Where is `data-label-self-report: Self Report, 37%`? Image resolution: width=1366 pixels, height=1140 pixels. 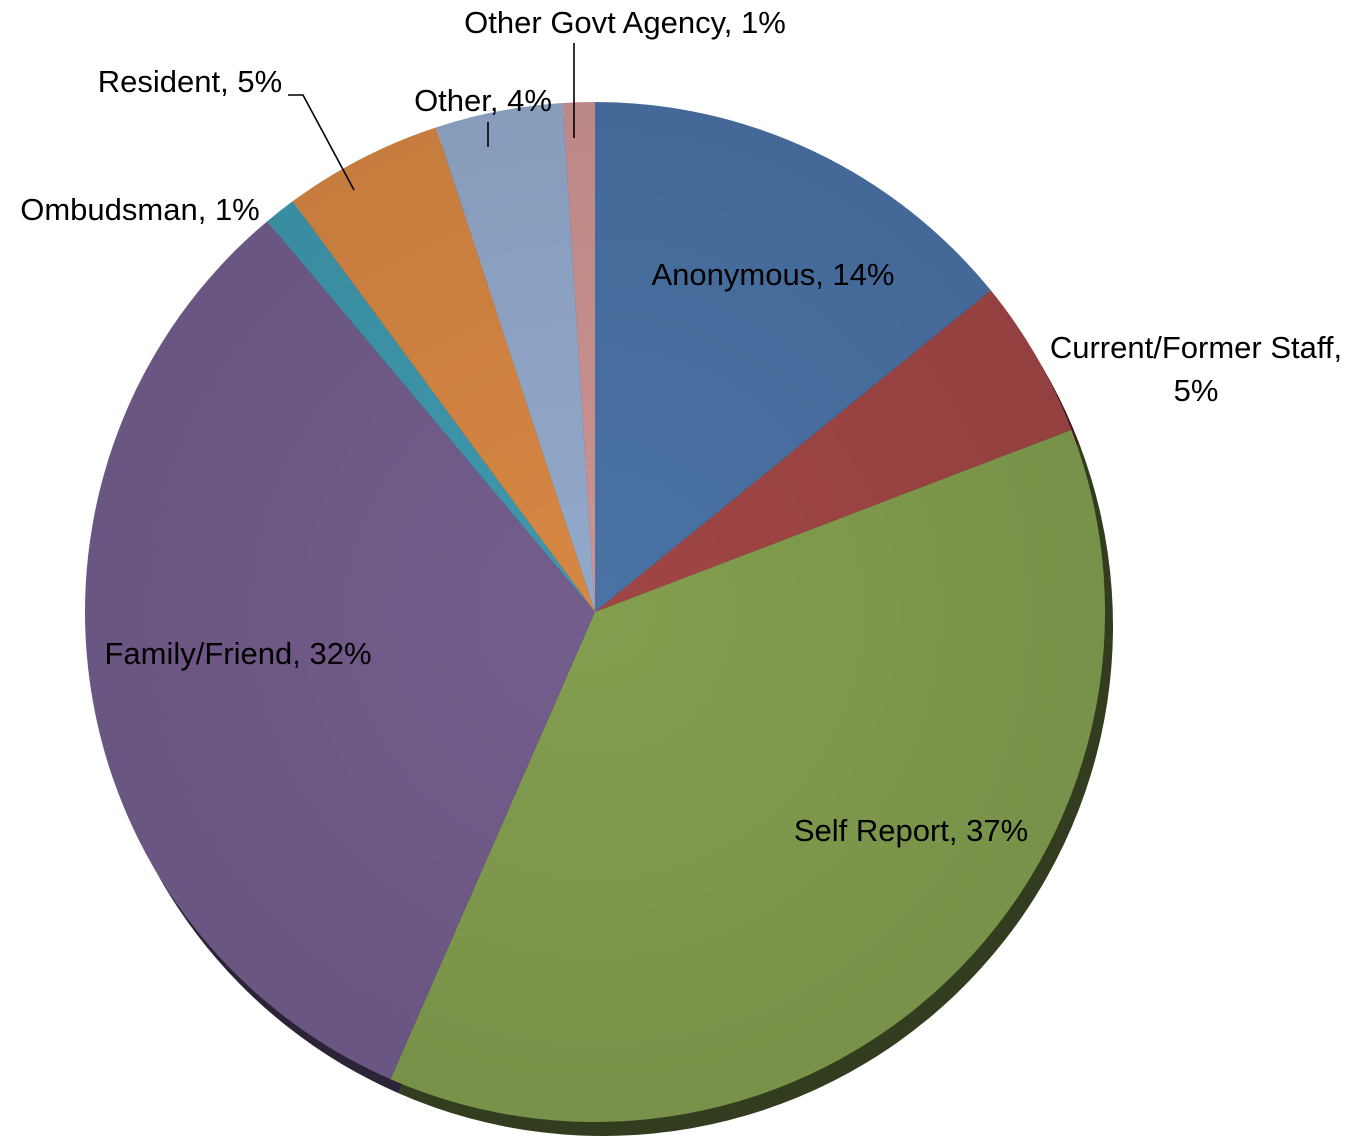
data-label-self-report: Self Report, 37% is located at coordinates (911, 830).